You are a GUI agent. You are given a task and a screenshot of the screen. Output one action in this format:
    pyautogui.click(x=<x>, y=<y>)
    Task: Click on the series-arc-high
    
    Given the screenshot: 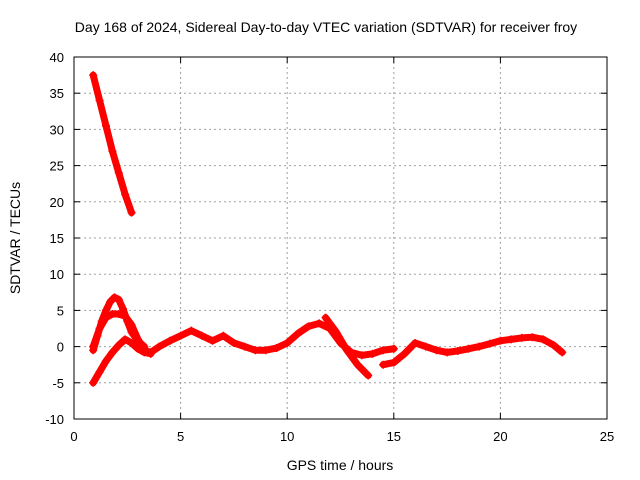 What is the action you would take?
    pyautogui.click(x=112, y=144)
    